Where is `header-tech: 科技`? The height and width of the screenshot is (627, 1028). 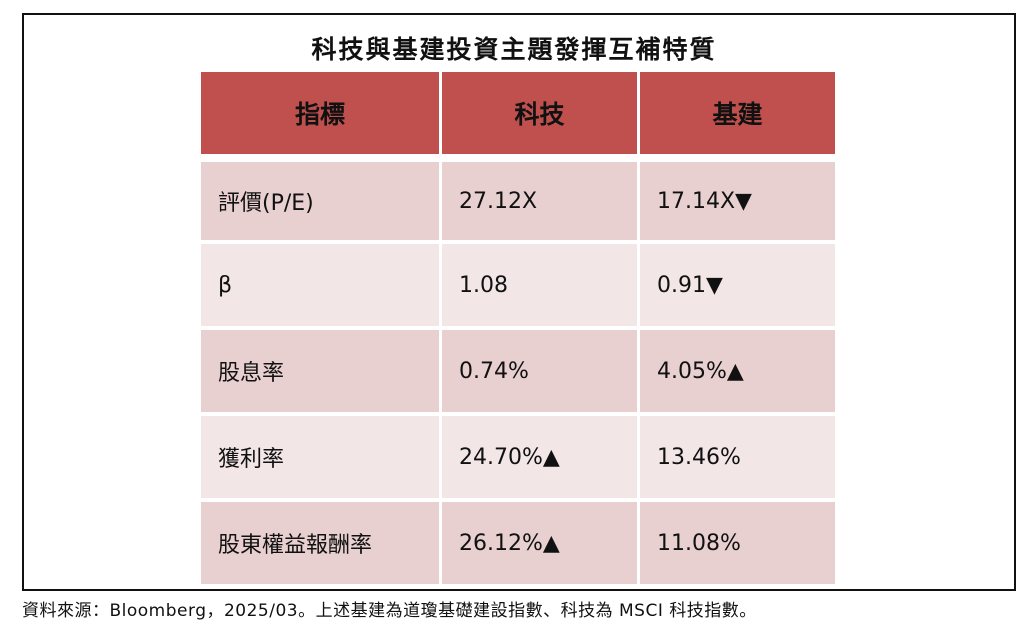 header-tech: 科技 is located at coordinates (539, 113).